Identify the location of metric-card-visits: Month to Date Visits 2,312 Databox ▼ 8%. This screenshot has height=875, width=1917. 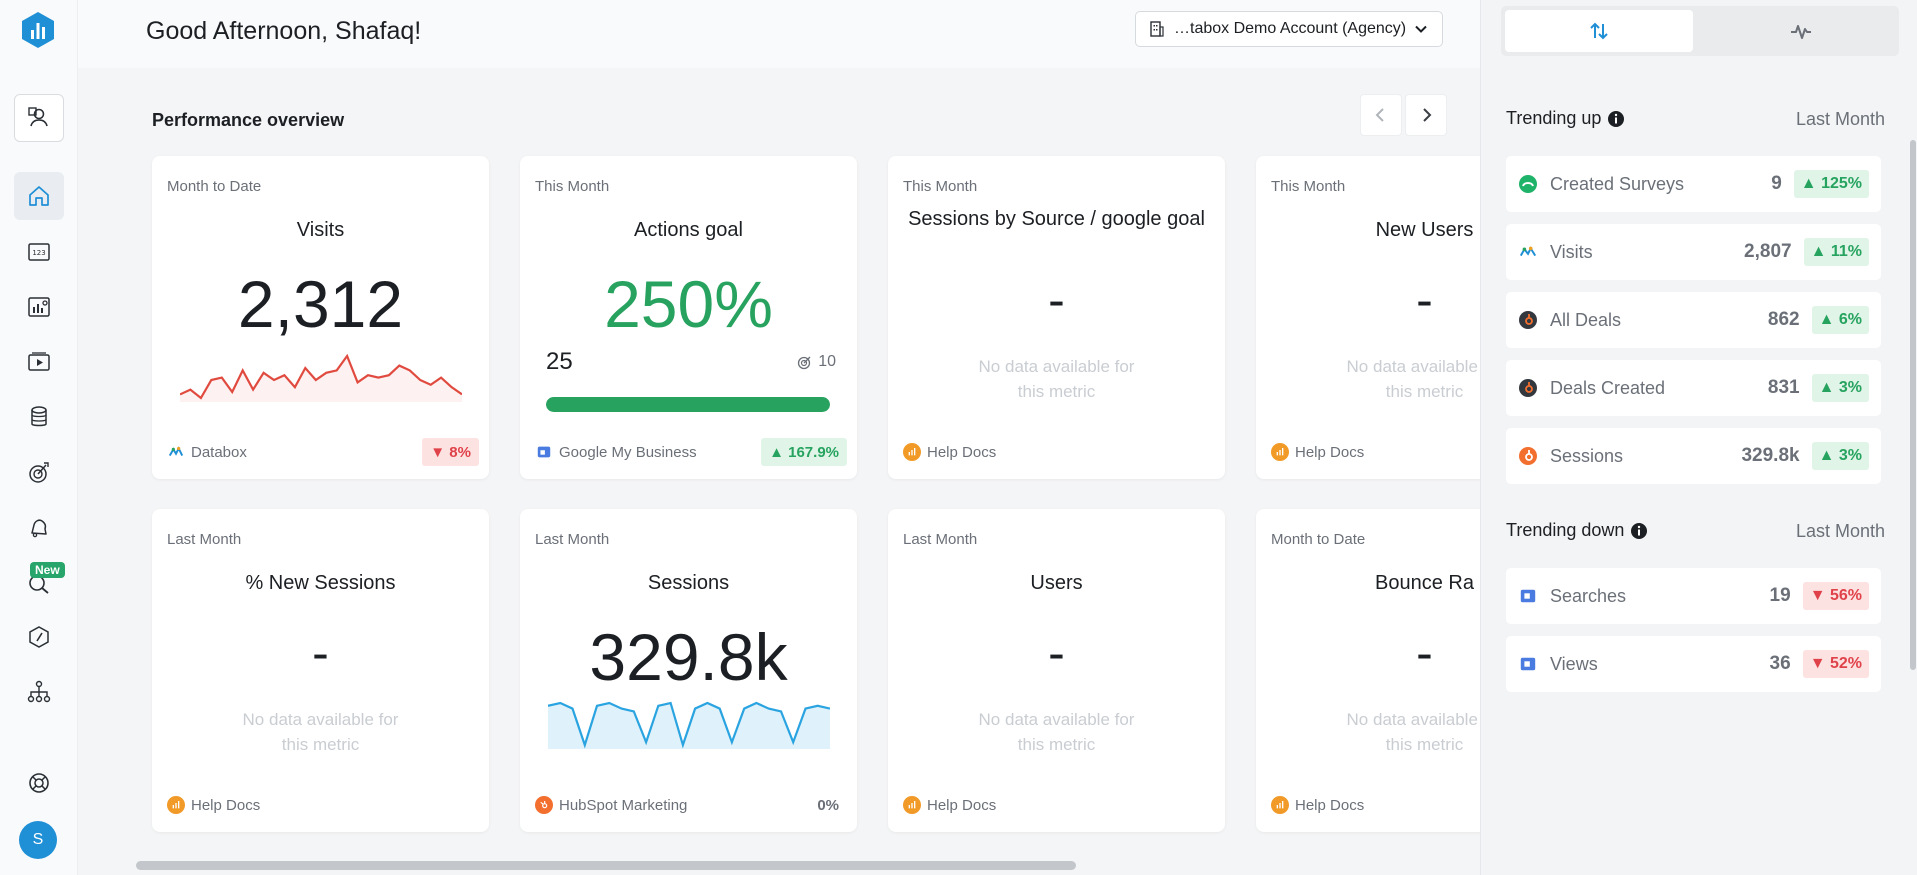
(320, 317).